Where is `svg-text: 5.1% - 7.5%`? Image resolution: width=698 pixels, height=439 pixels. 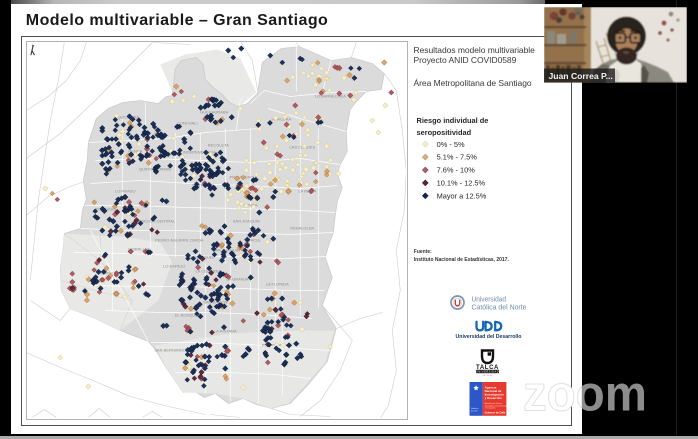
svg-text: 5.1% - 7.5% is located at coordinates (457, 157).